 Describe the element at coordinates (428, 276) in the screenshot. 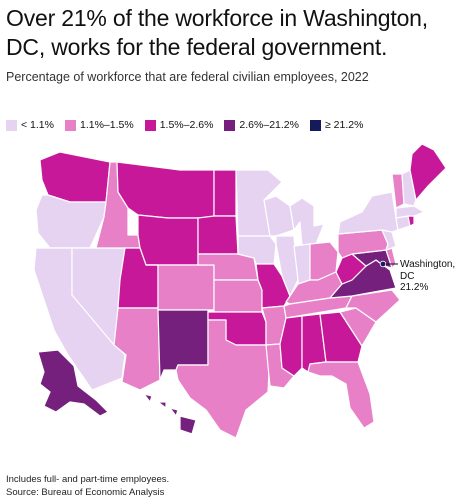

I see `dc-callout-label: Washington, DC 21.2%` at that location.